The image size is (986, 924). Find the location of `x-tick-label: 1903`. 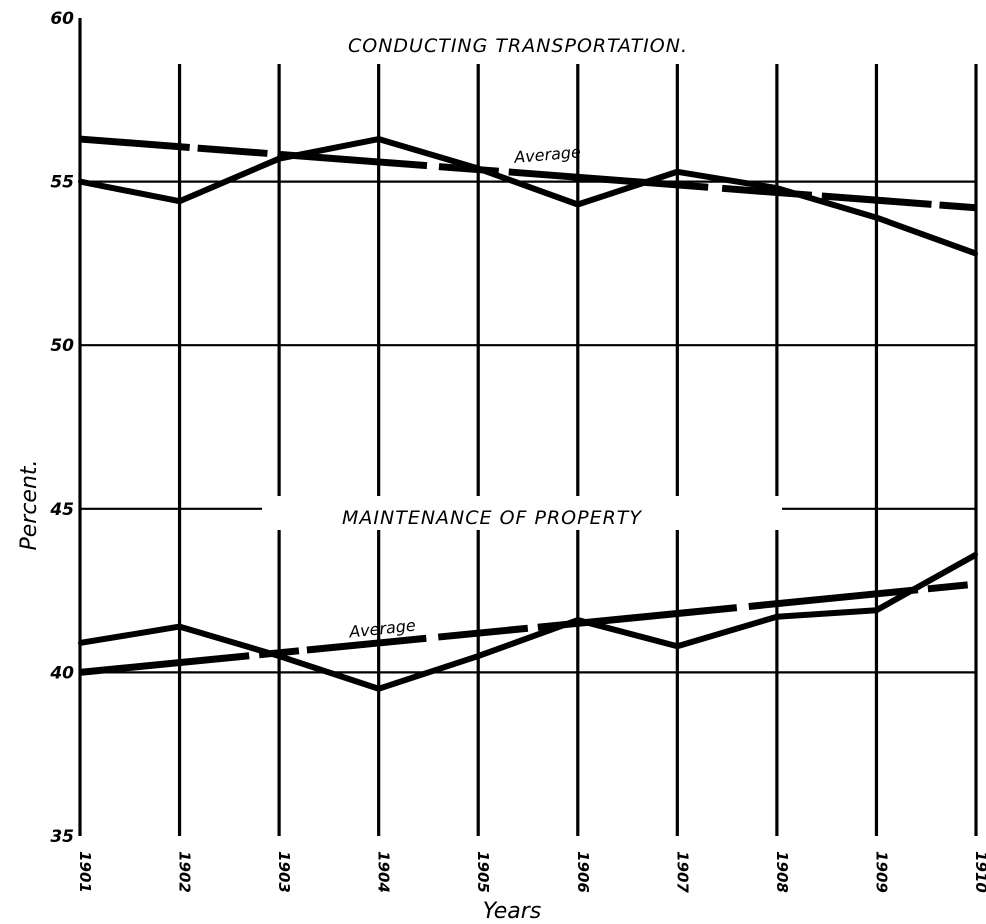

x-tick-label: 1903 is located at coordinates (284, 872).